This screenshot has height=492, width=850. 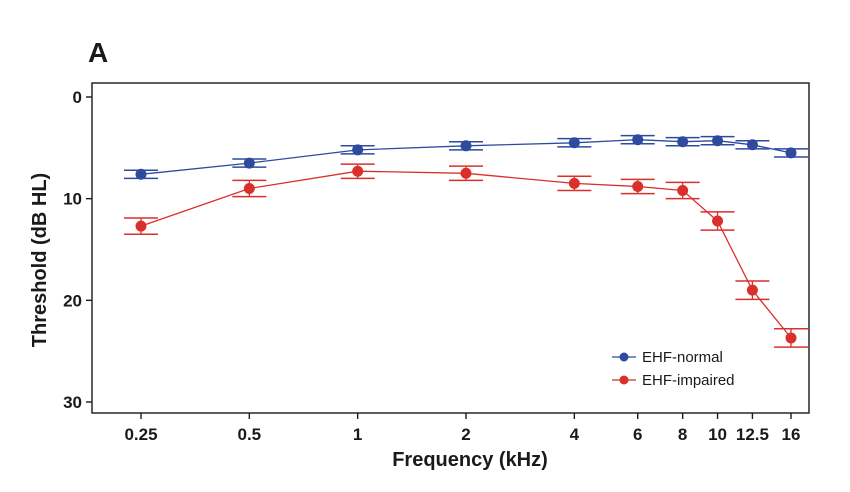 What do you see at coordinates (40, 260) in the screenshot?
I see `y-axis-label: Threshold (dB HL)` at bounding box center [40, 260].